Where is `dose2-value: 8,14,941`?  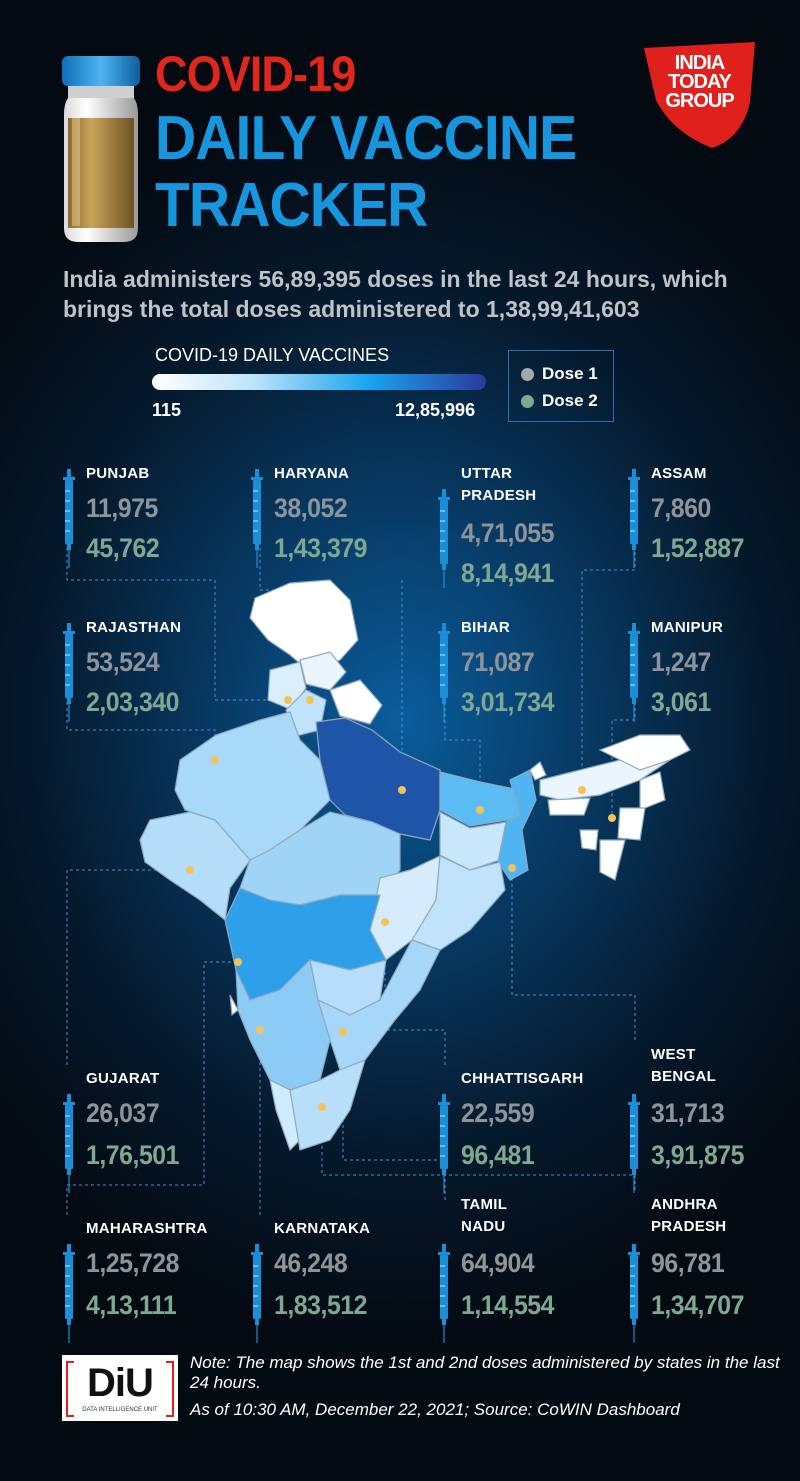
dose2-value: 8,14,941 is located at coordinates (508, 573).